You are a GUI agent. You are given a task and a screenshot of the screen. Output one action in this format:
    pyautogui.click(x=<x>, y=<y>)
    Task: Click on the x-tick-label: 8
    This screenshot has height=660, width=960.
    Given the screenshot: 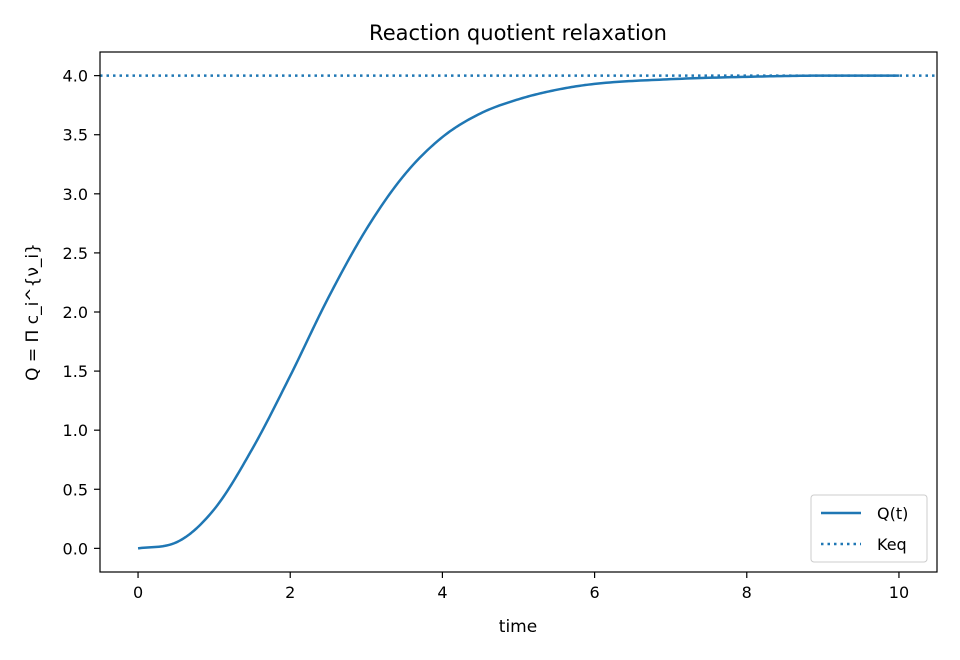 What is the action you would take?
    pyautogui.click(x=747, y=592)
    